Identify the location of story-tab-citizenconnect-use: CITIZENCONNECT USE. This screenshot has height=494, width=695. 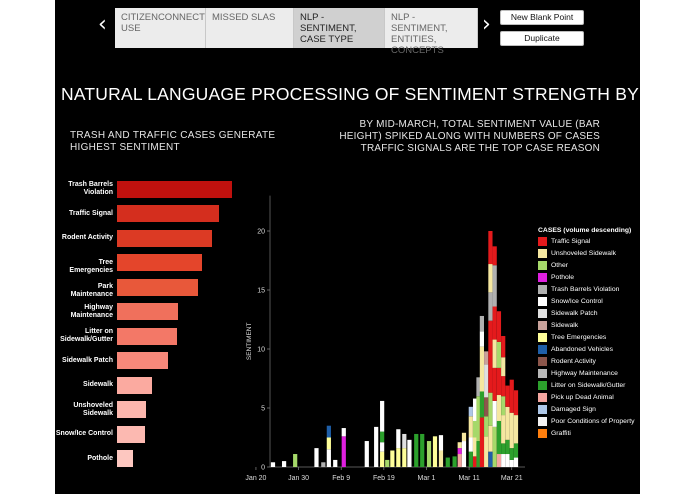
(160, 28).